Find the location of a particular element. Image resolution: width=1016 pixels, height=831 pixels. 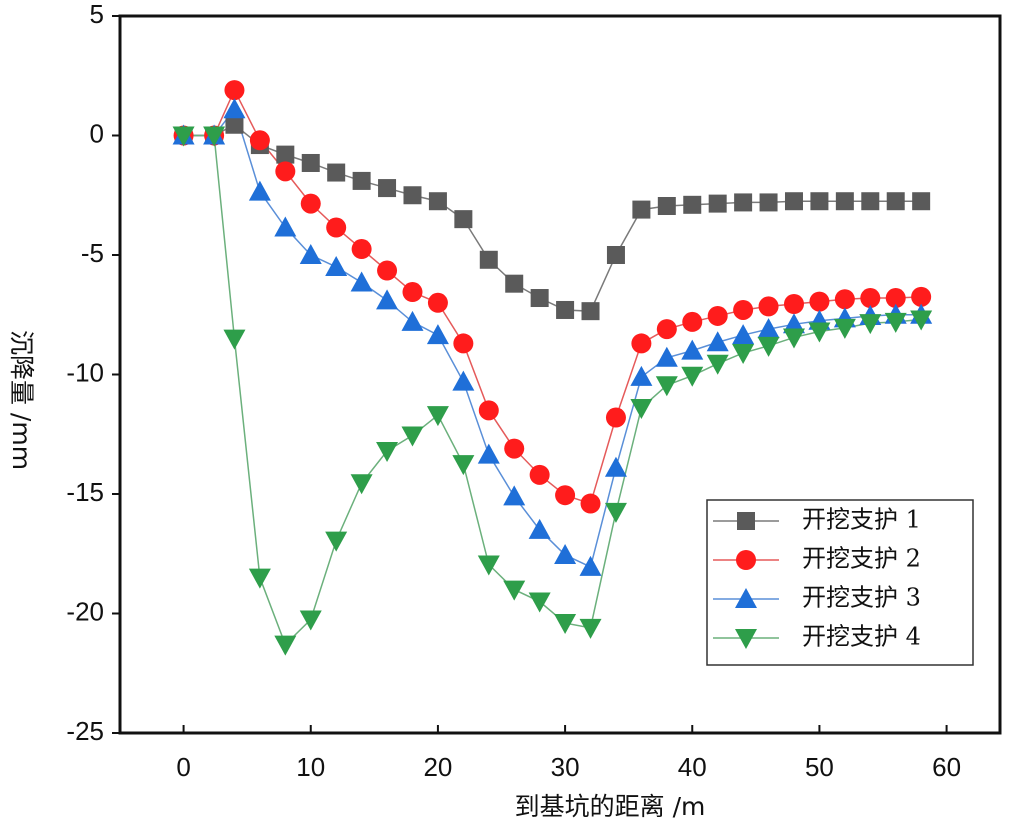

x-tick-label: 40 is located at coordinates (692, 767).